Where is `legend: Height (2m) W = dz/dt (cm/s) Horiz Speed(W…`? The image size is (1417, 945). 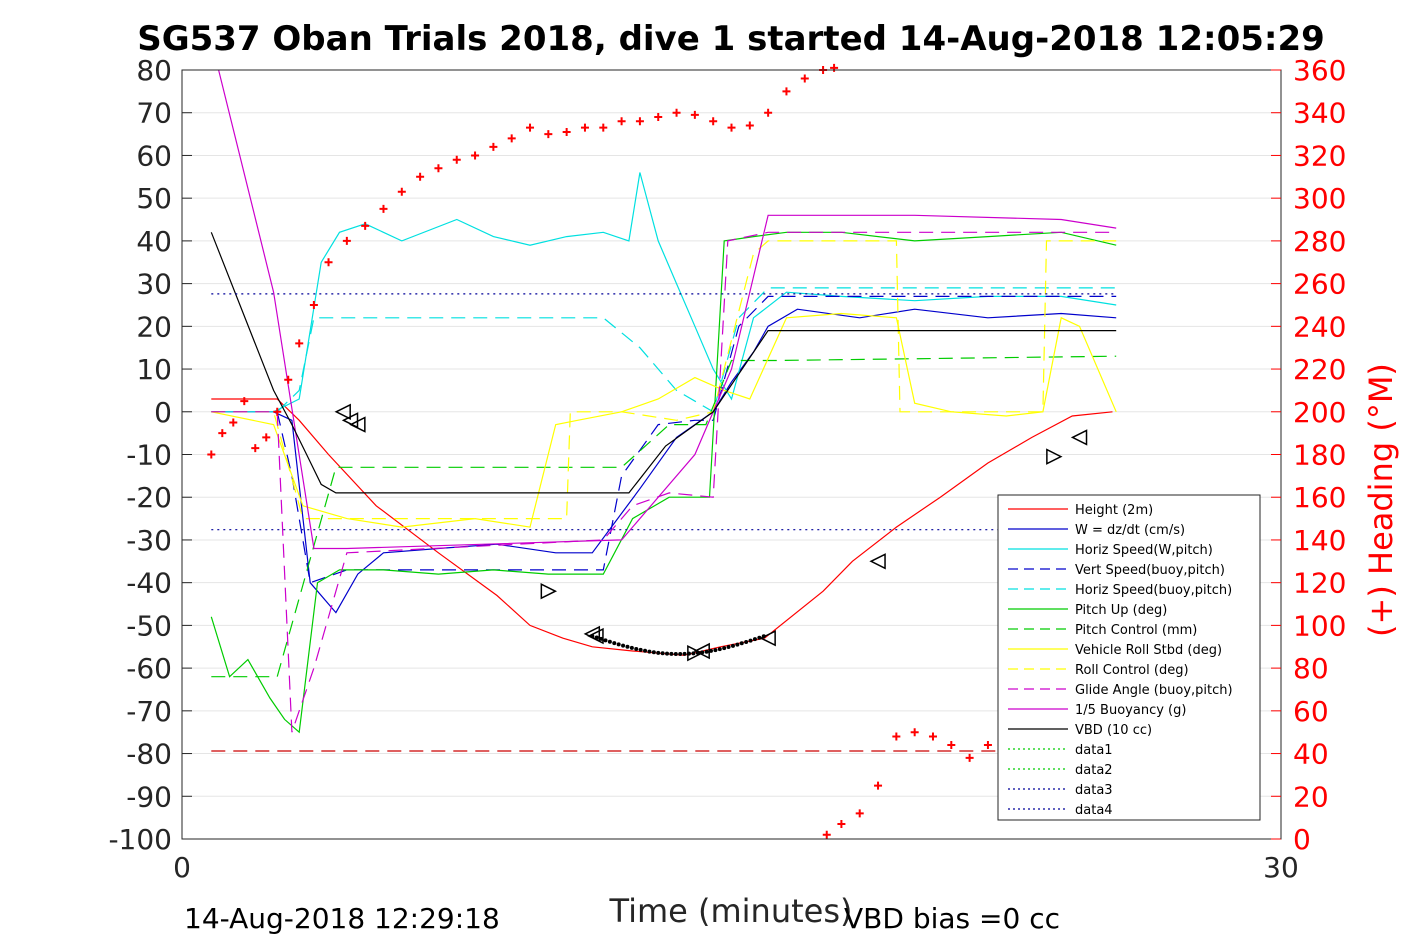
legend: Height (2m) W = dz/dt (cm/s) Horiz Speed(W… is located at coordinates (1129, 657).